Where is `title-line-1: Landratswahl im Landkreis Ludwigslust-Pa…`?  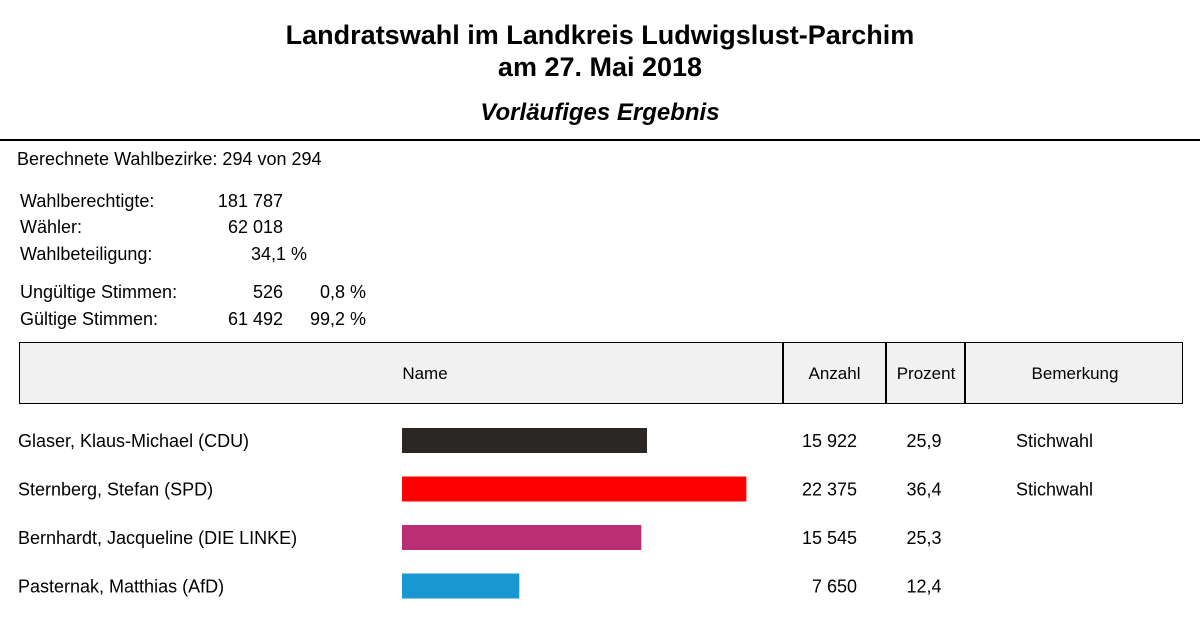
title-line-1: Landratswahl im Landkreis Ludwigslust-Pa… is located at coordinates (600, 35).